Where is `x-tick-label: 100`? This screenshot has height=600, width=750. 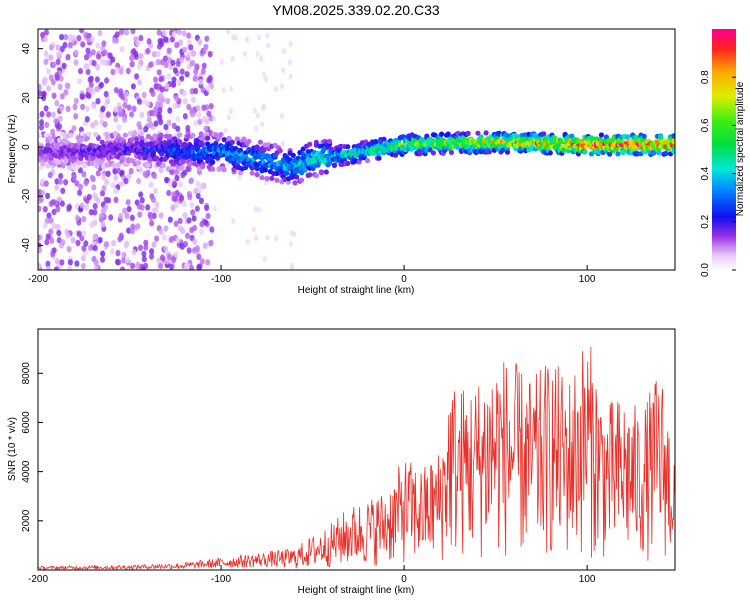 x-tick-label: 100 is located at coordinates (587, 279).